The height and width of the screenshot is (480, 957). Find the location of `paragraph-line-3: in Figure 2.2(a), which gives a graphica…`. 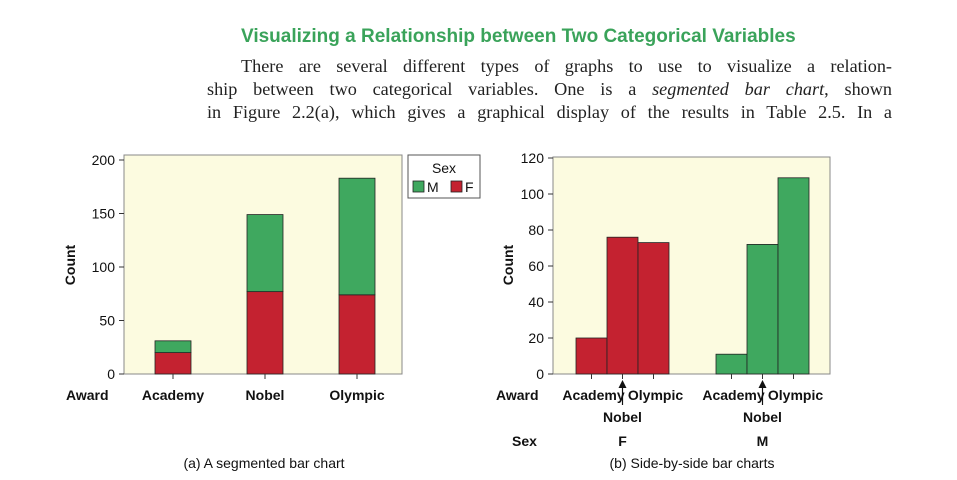

paragraph-line-3: in Figure 2.2(a), which gives a graphica… is located at coordinates (549, 112).